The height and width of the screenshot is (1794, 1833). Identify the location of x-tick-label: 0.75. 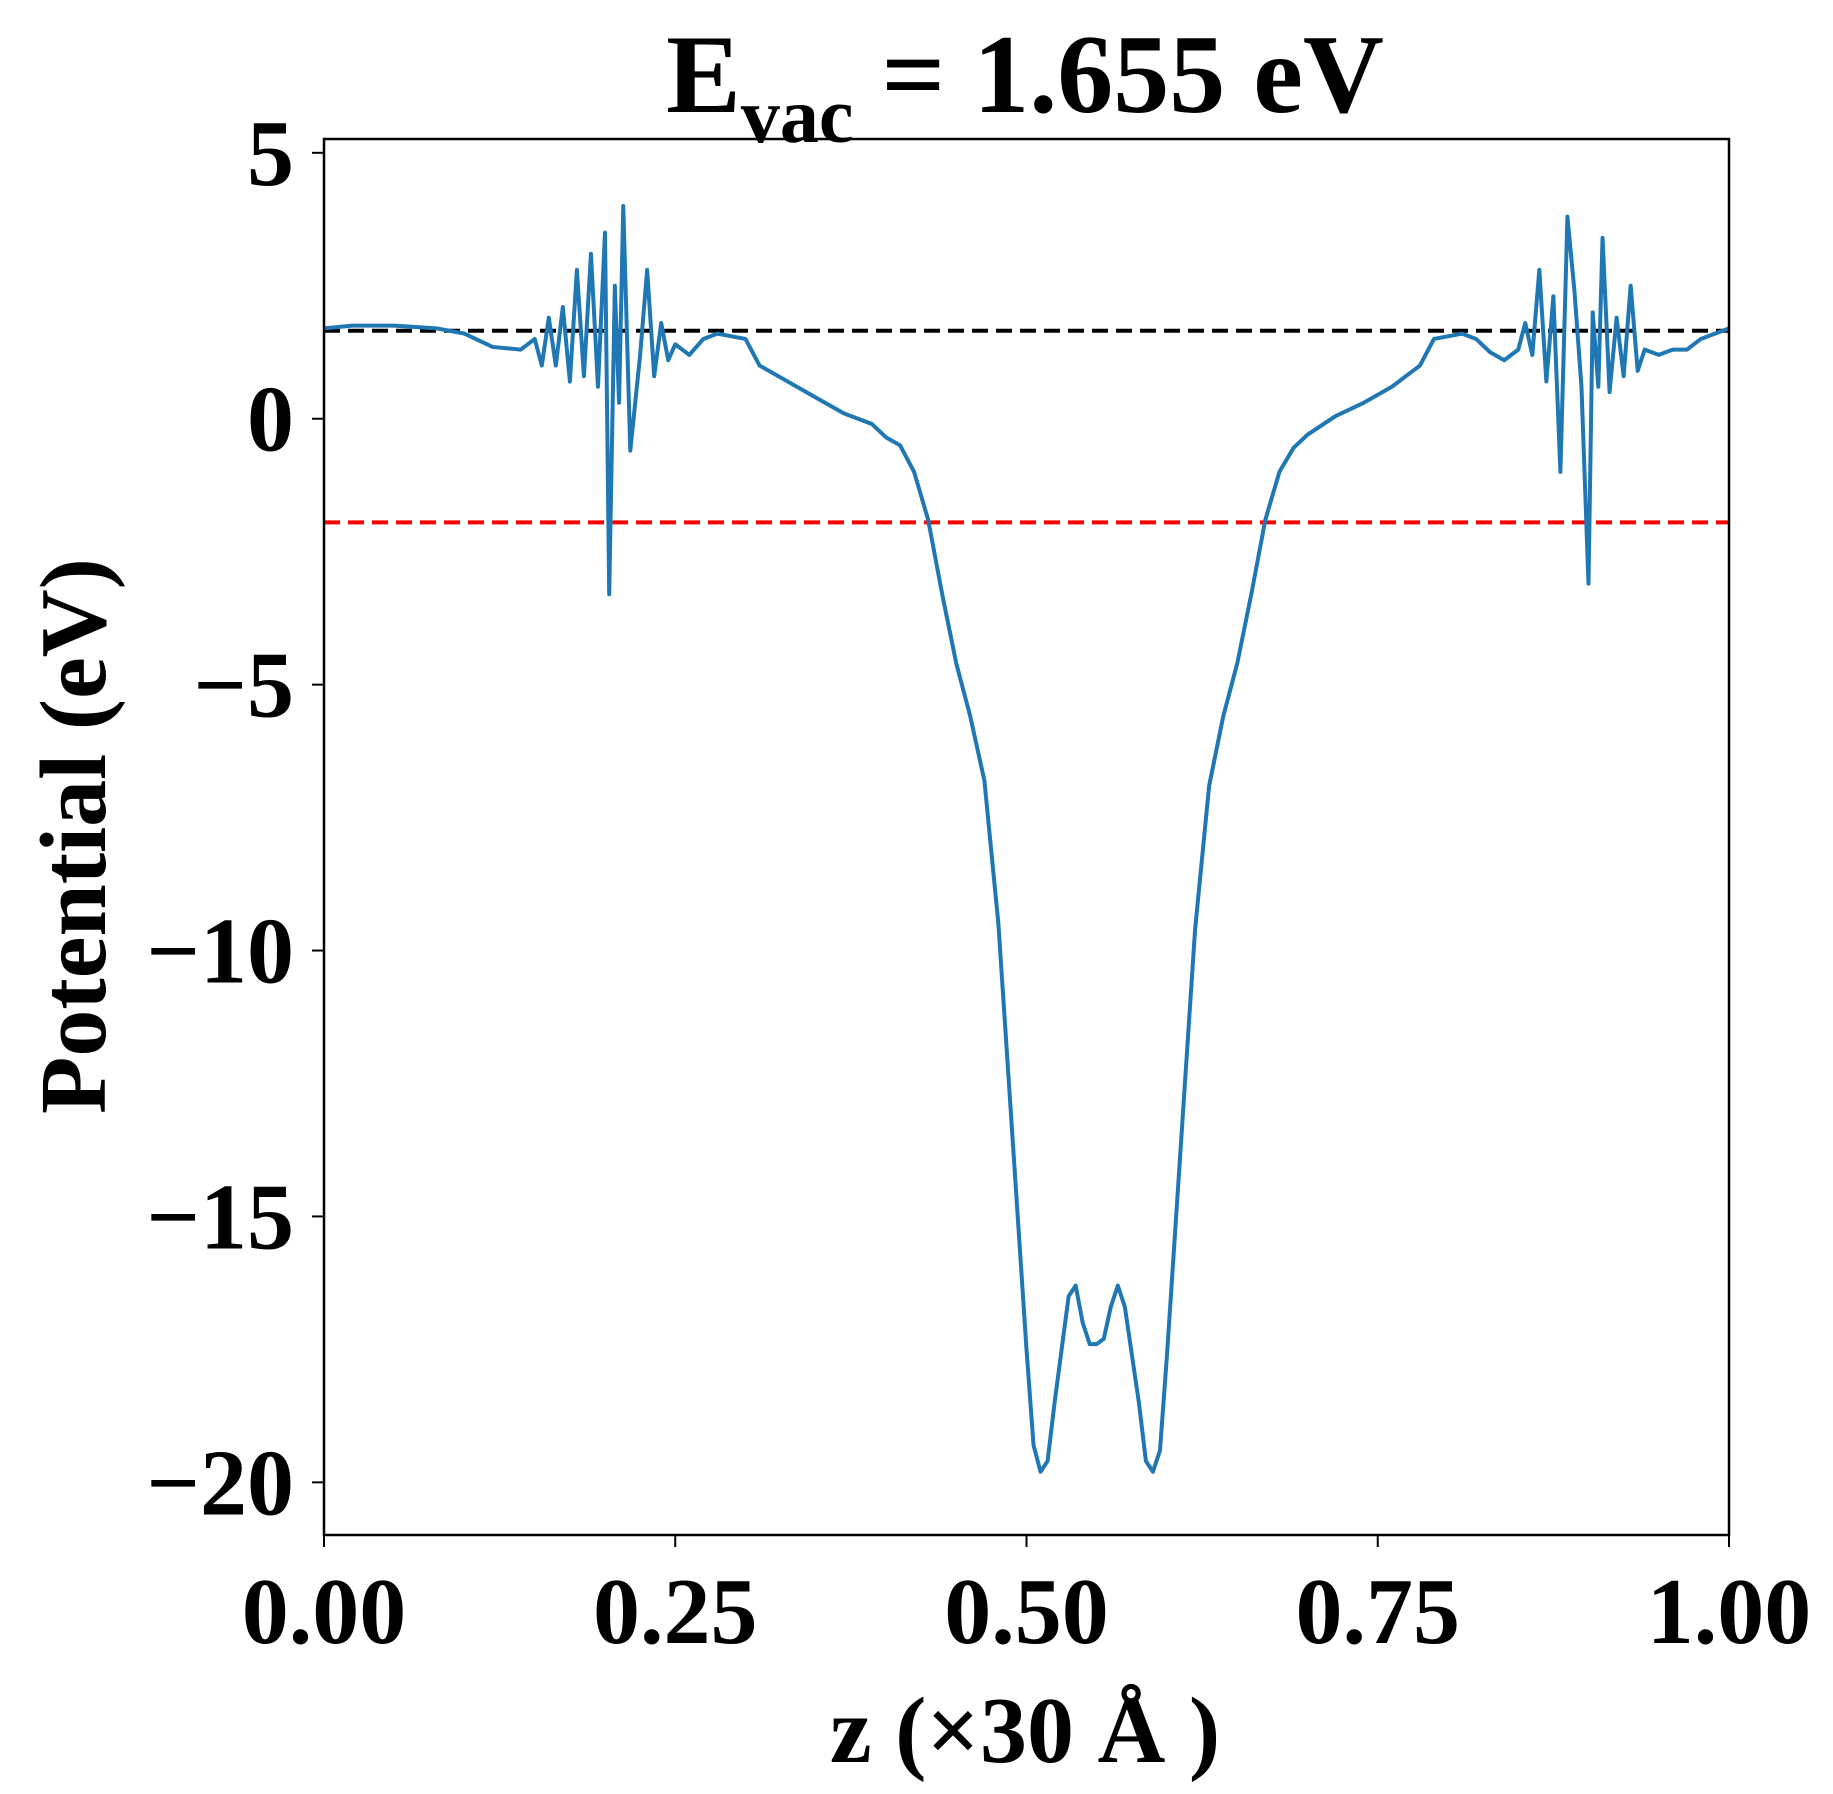
(1378, 1612).